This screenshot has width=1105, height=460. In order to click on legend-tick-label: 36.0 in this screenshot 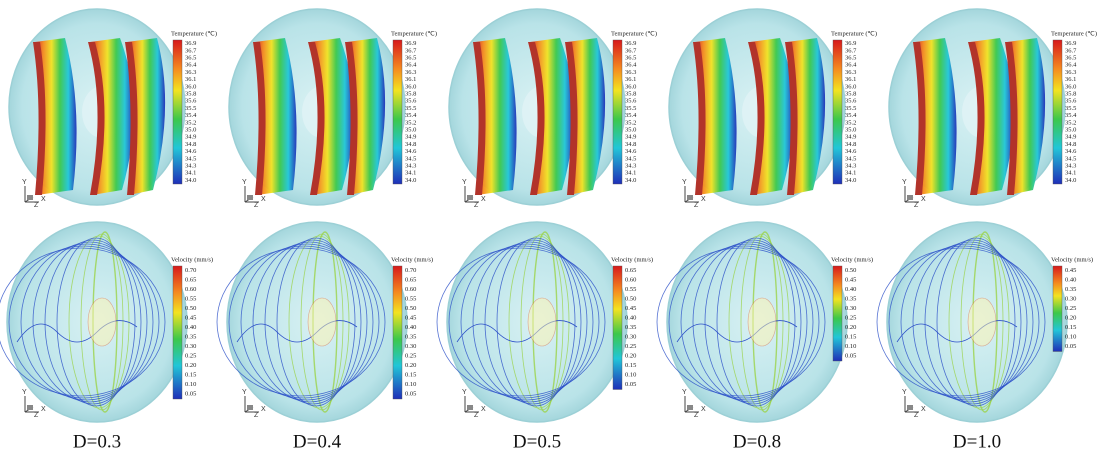, I will do `click(850, 86)`.